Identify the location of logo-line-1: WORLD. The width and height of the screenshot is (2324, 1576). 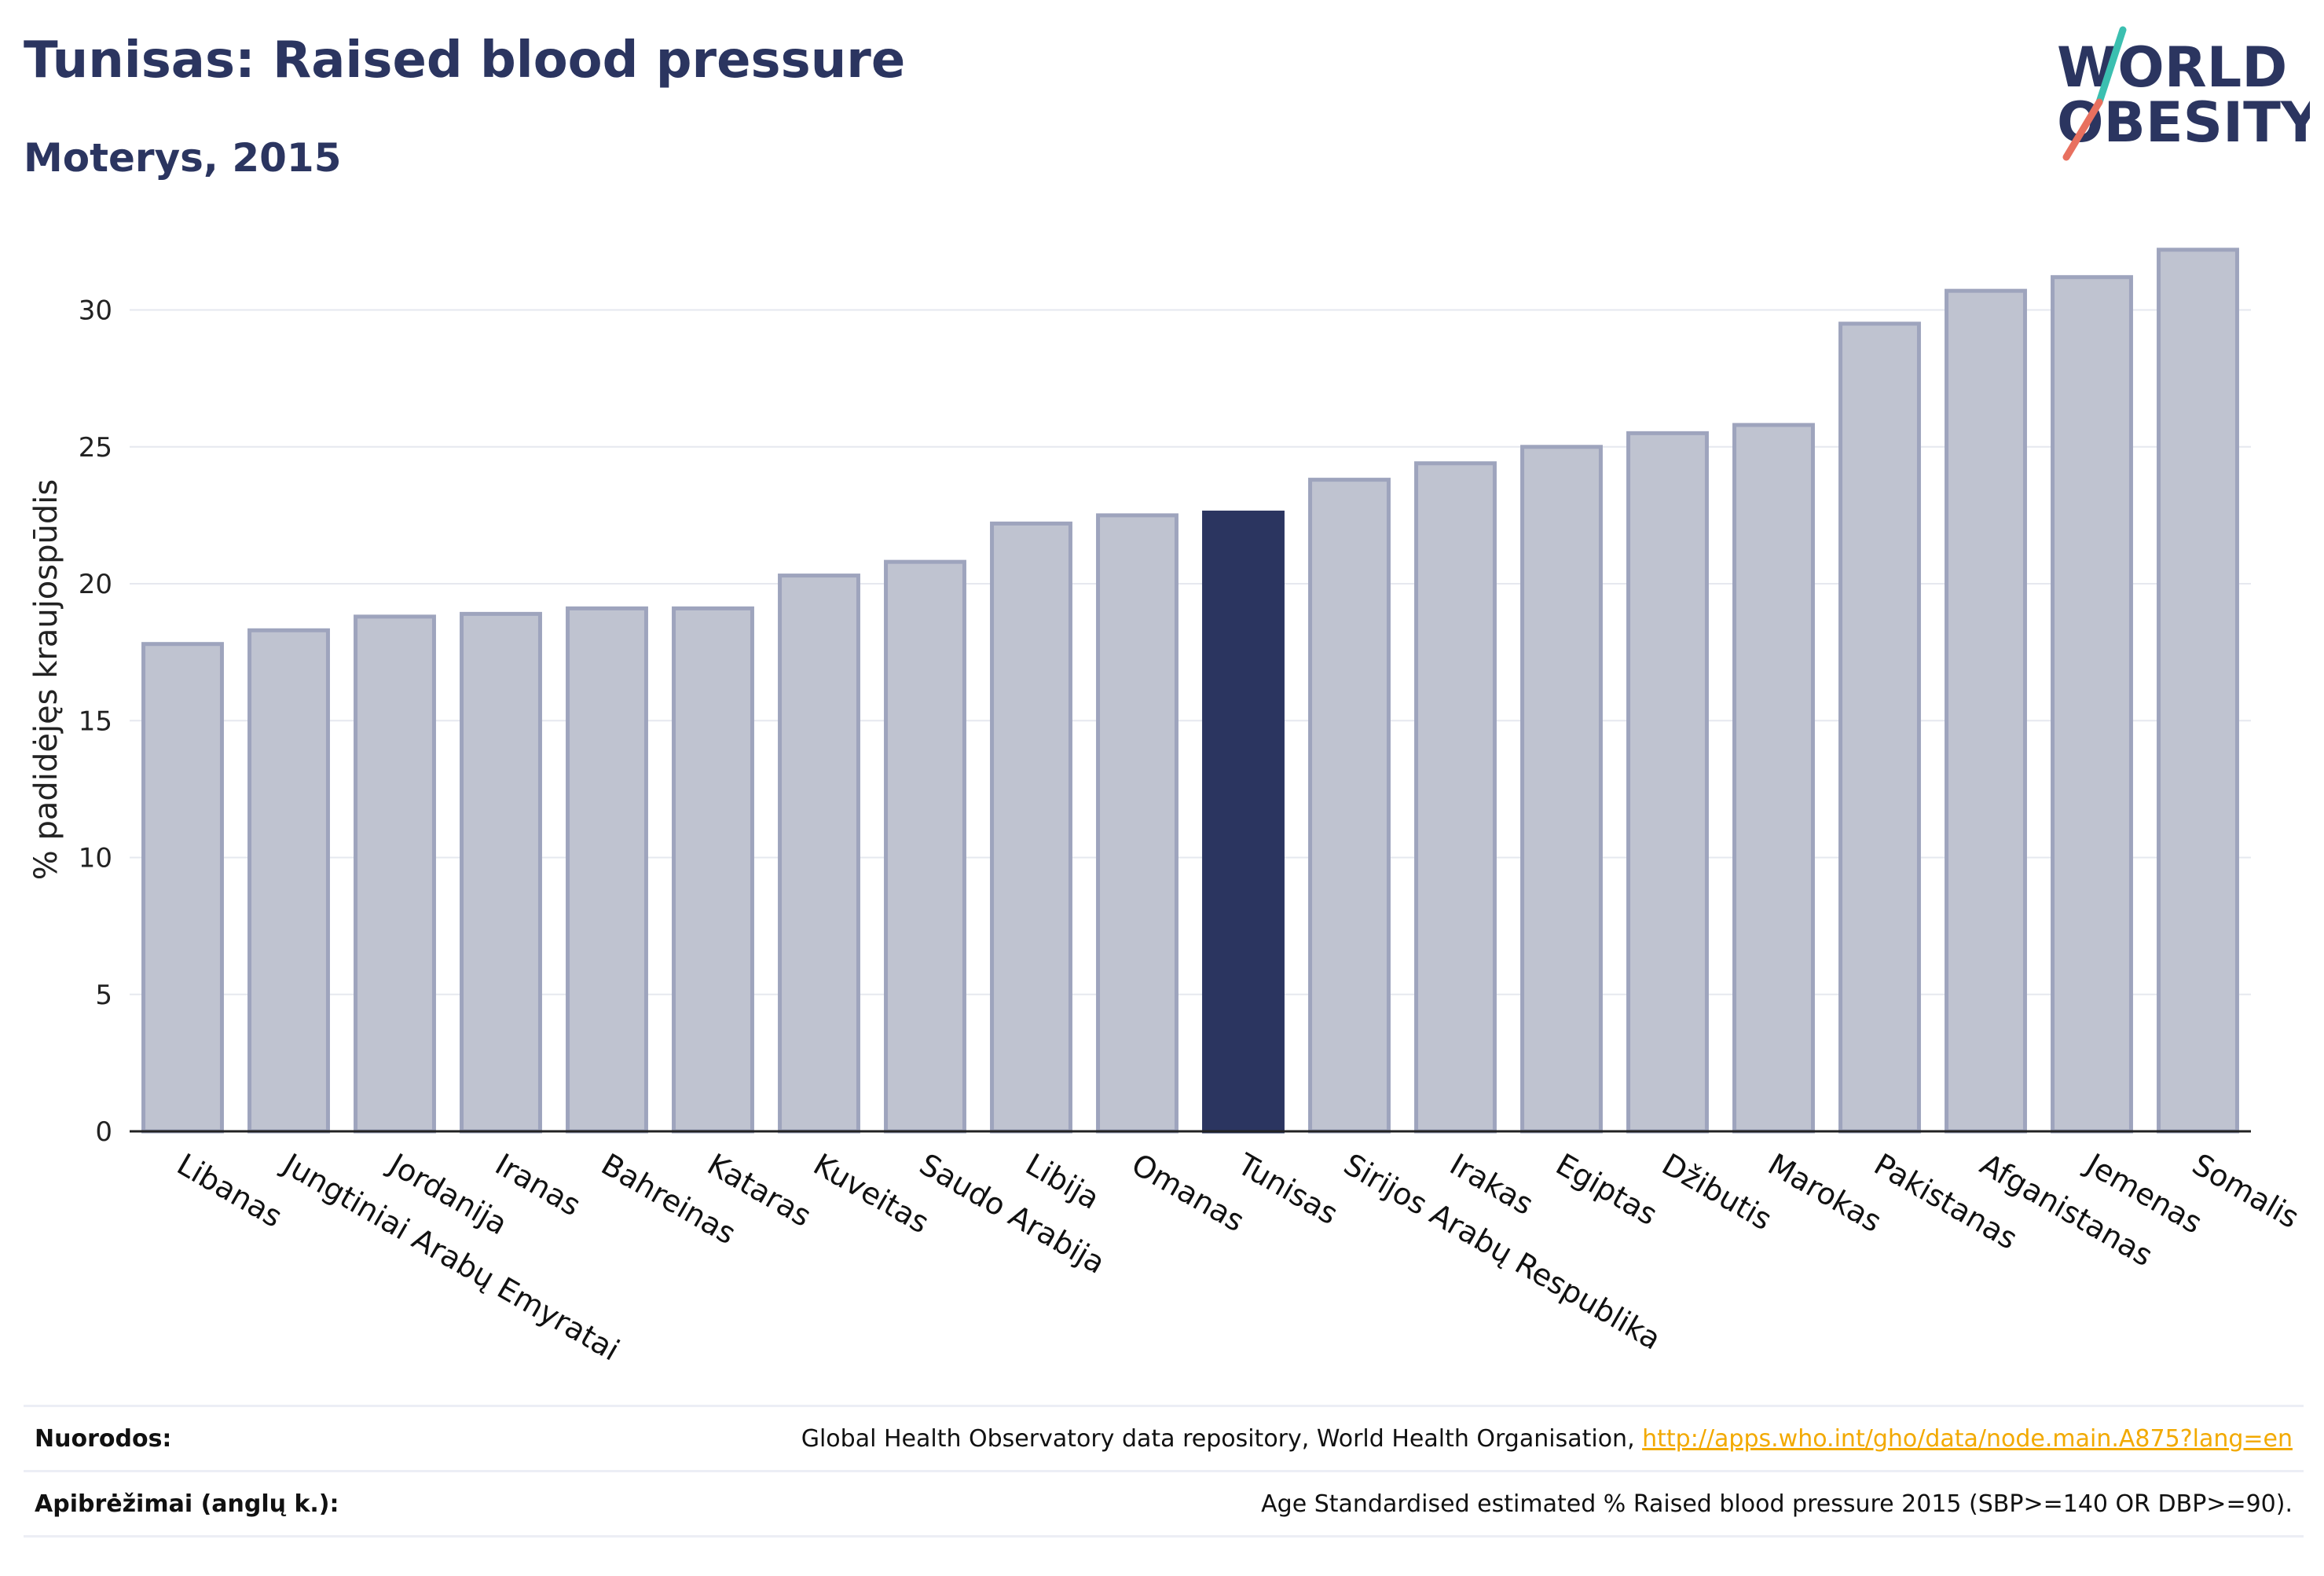
(2172, 67).